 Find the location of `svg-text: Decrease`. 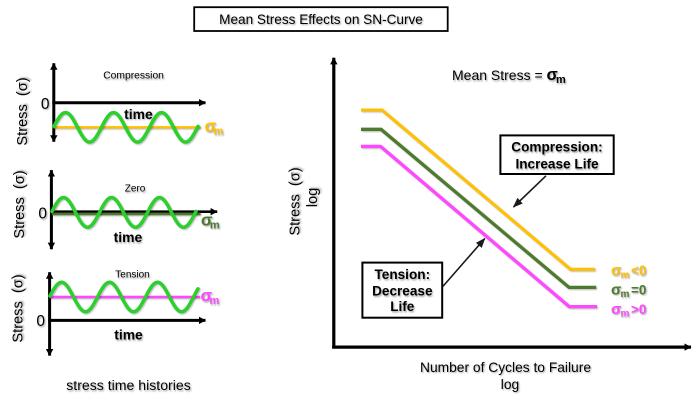

svg-text: Decrease is located at coordinates (402, 291).